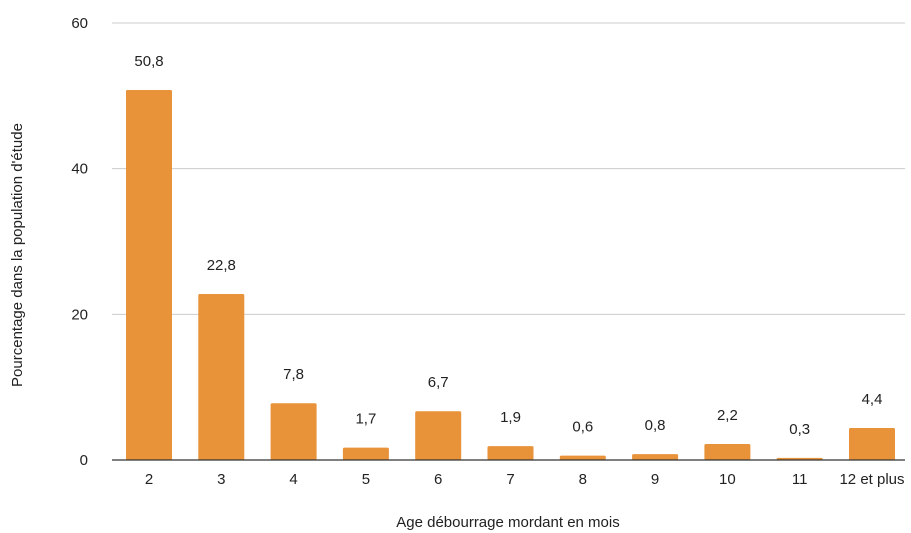 Image resolution: width=911 pixels, height=533 pixels. I want to click on x-tick-label: 5, so click(366, 479).